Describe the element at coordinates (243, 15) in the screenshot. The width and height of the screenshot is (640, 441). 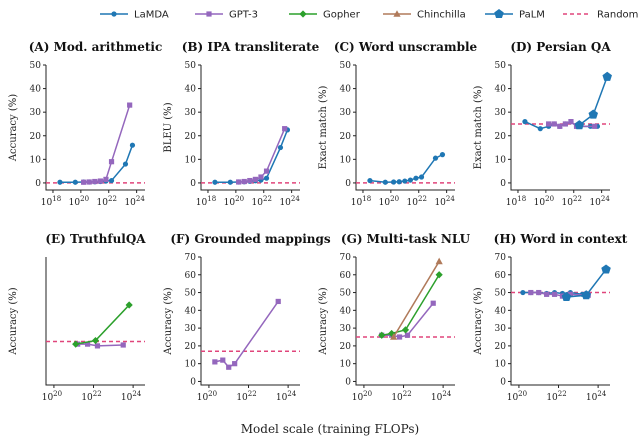
I see `legend-label: GPT-3` at that location.